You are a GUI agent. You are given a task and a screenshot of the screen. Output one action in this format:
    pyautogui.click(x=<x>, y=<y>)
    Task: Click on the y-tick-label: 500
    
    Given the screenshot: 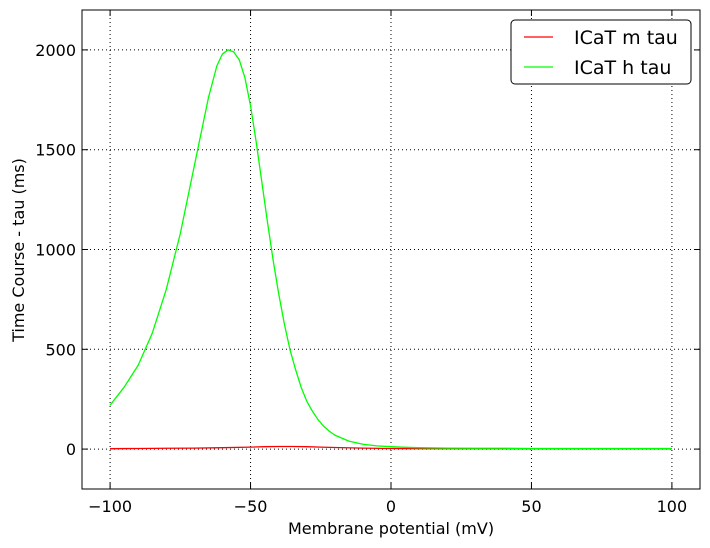 What is the action you would take?
    pyautogui.click(x=60, y=349)
    